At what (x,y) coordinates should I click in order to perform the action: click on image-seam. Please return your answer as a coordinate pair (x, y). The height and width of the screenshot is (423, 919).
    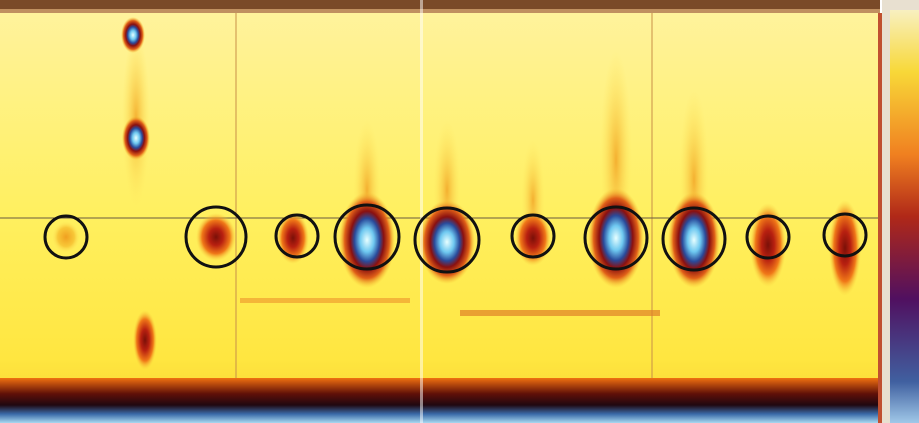
    Looking at the image, I should click on (421, 211).